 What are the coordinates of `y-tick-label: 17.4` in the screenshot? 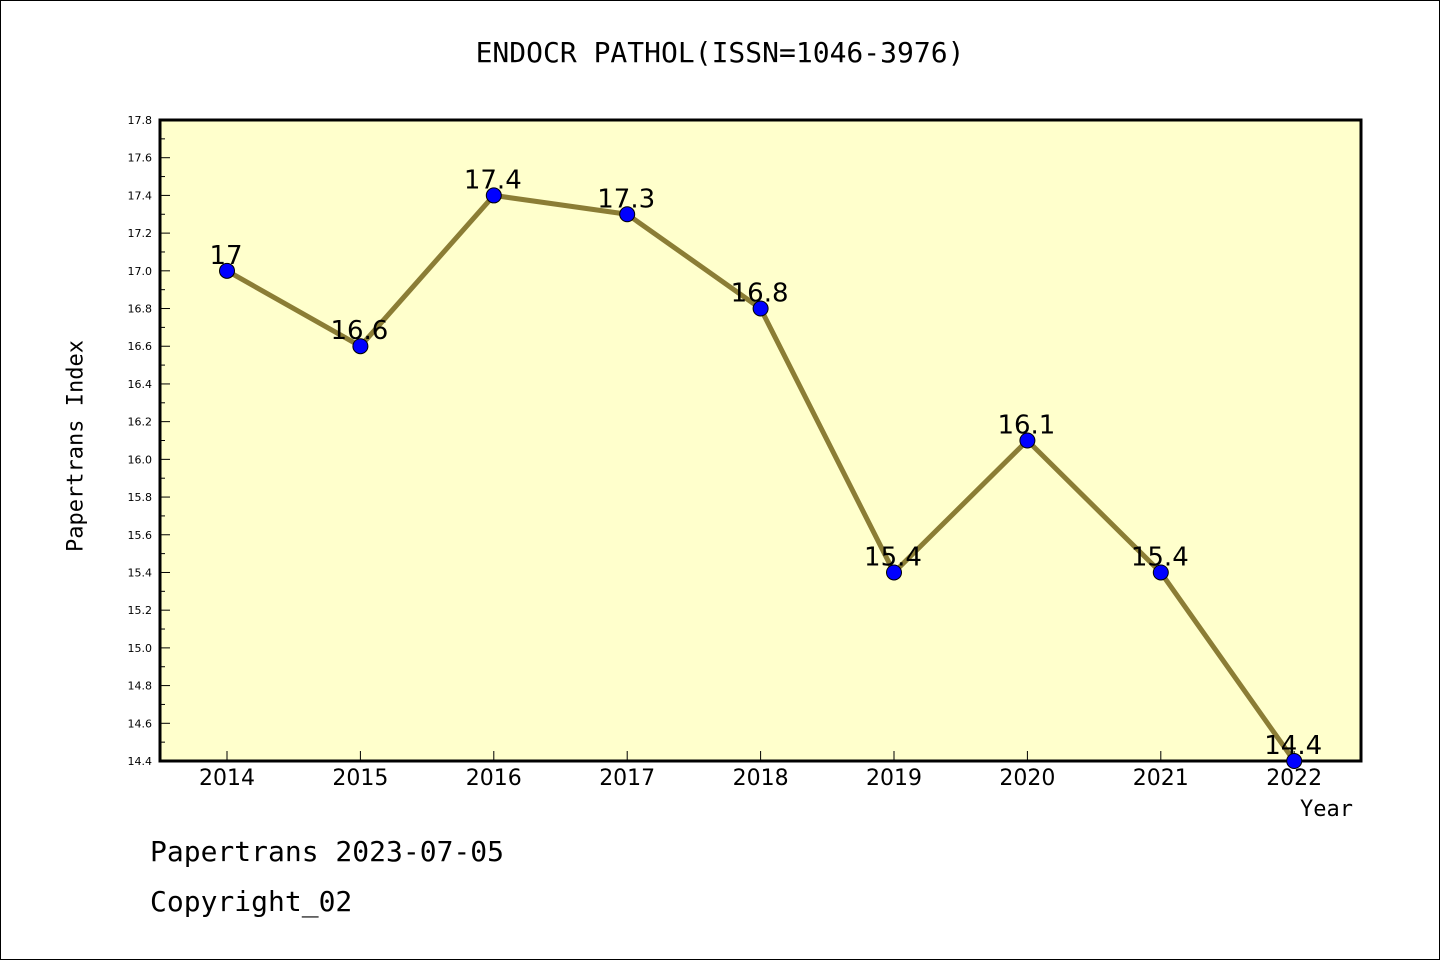 It's located at (140, 195).